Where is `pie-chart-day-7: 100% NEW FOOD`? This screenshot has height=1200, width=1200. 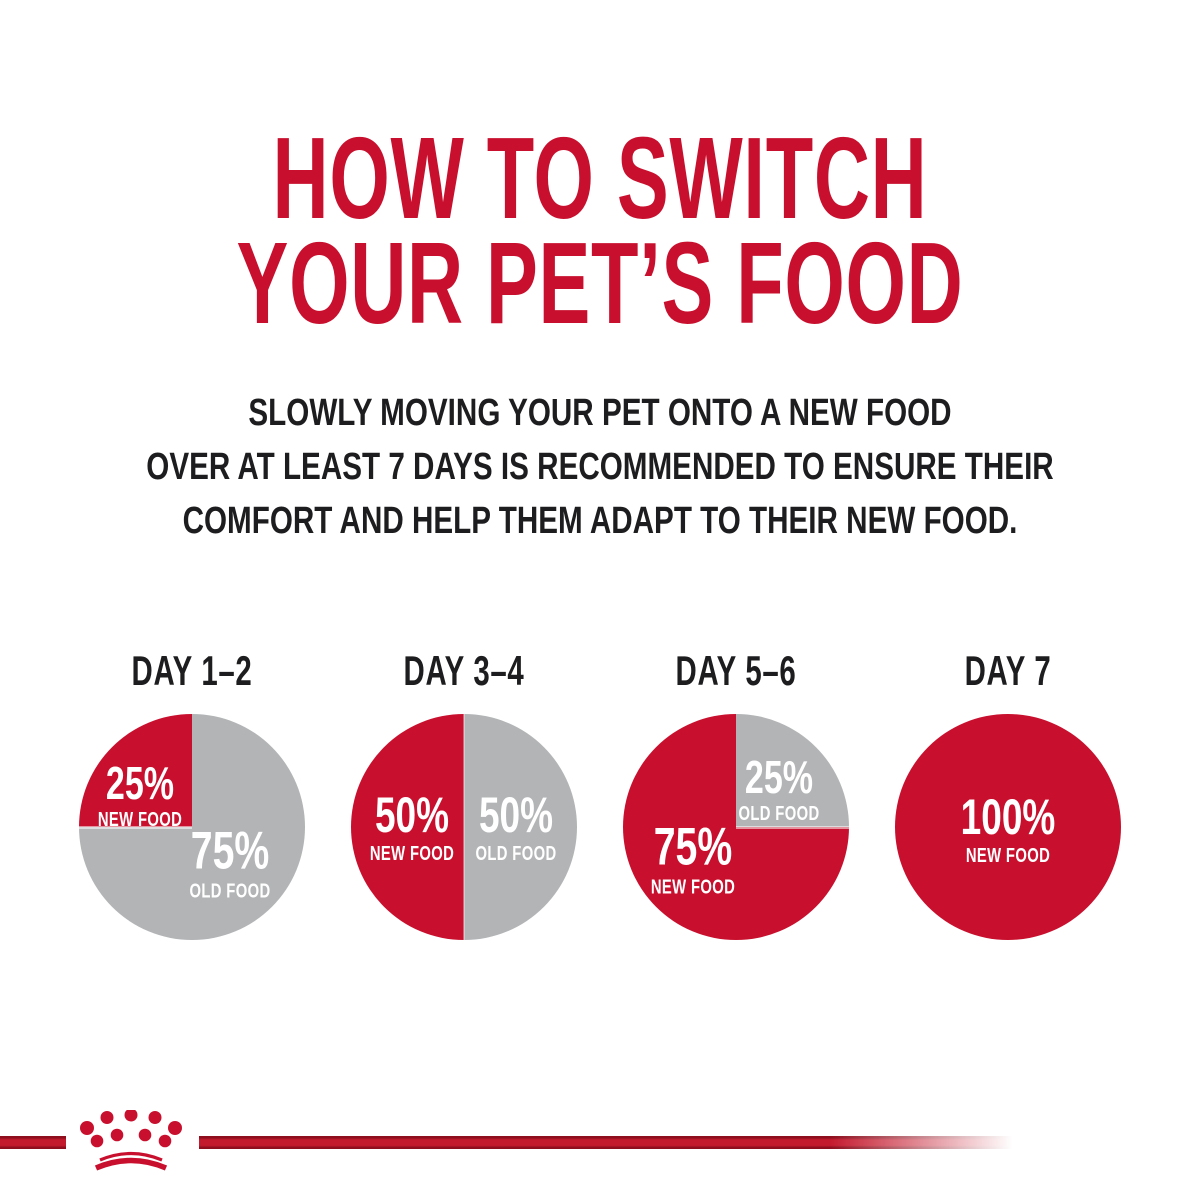
pie-chart-day-7: 100% NEW FOOD is located at coordinates (1008, 827).